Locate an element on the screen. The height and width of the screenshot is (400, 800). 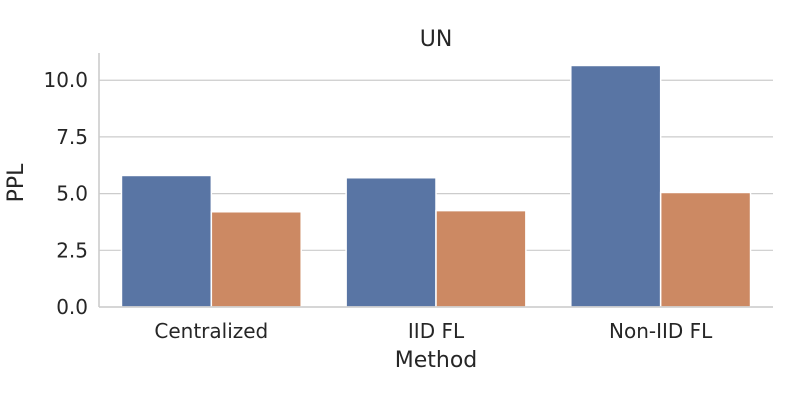
y-ticks: 0.0 2.5 5.0 7.5 10.0 is located at coordinates (65, 193).